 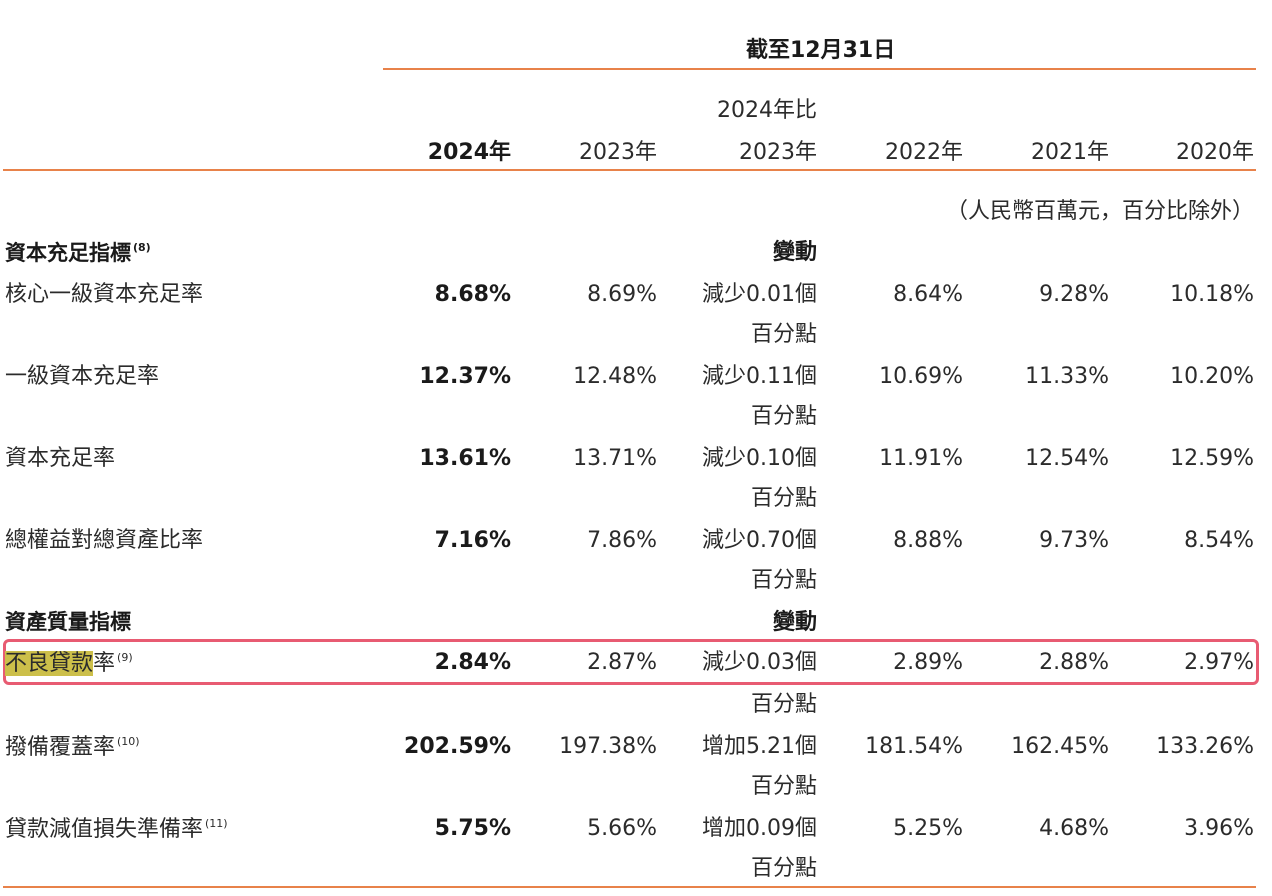 What do you see at coordinates (469, 152) in the screenshot?
I see `col-header-2024: 2024年` at bounding box center [469, 152].